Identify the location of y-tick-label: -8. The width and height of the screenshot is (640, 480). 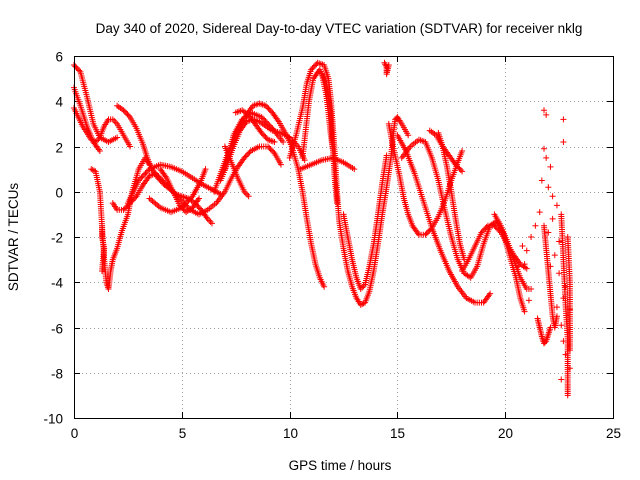
(57, 374).